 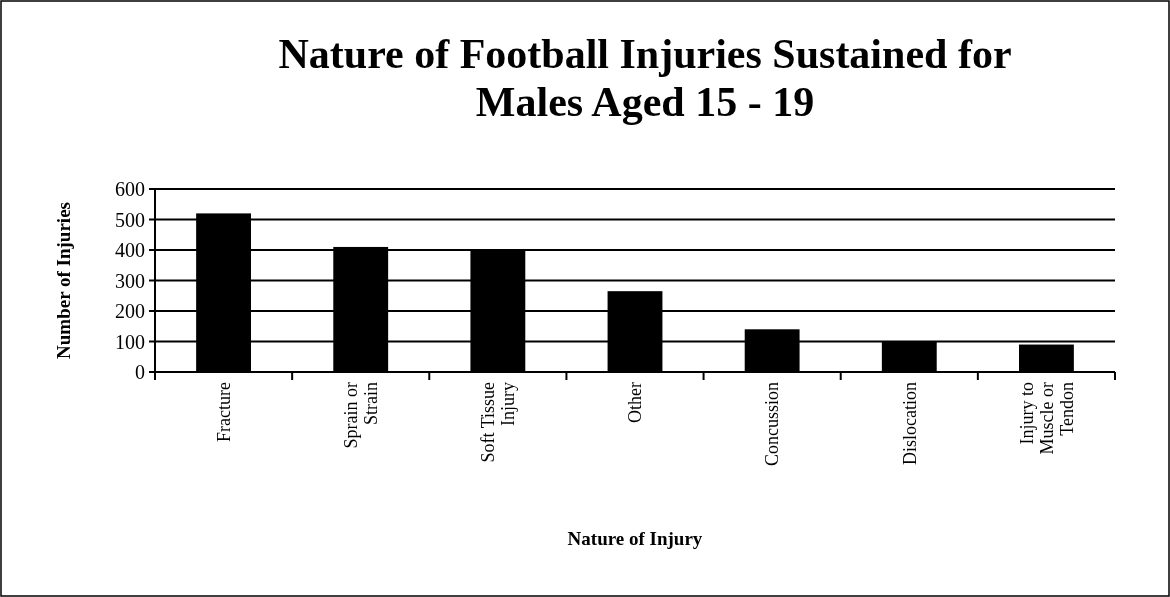 What do you see at coordinates (63, 280) in the screenshot?
I see `y-axis-title: Number of Injuries` at bounding box center [63, 280].